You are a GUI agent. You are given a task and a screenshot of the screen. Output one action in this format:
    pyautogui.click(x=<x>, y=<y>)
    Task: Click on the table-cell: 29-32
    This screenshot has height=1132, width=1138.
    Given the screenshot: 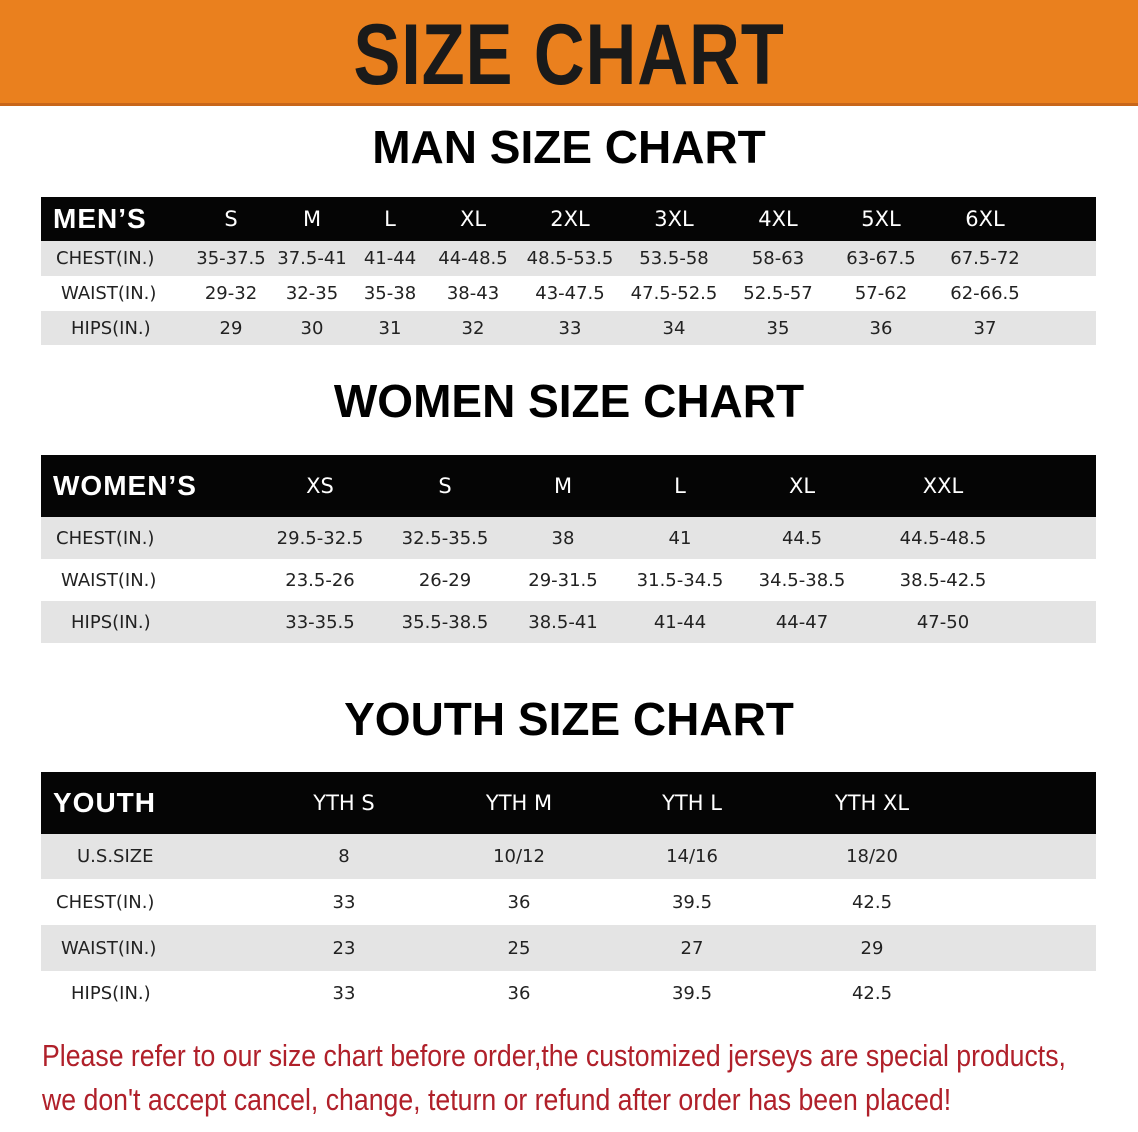 What is the action you would take?
    pyautogui.click(x=231, y=293)
    